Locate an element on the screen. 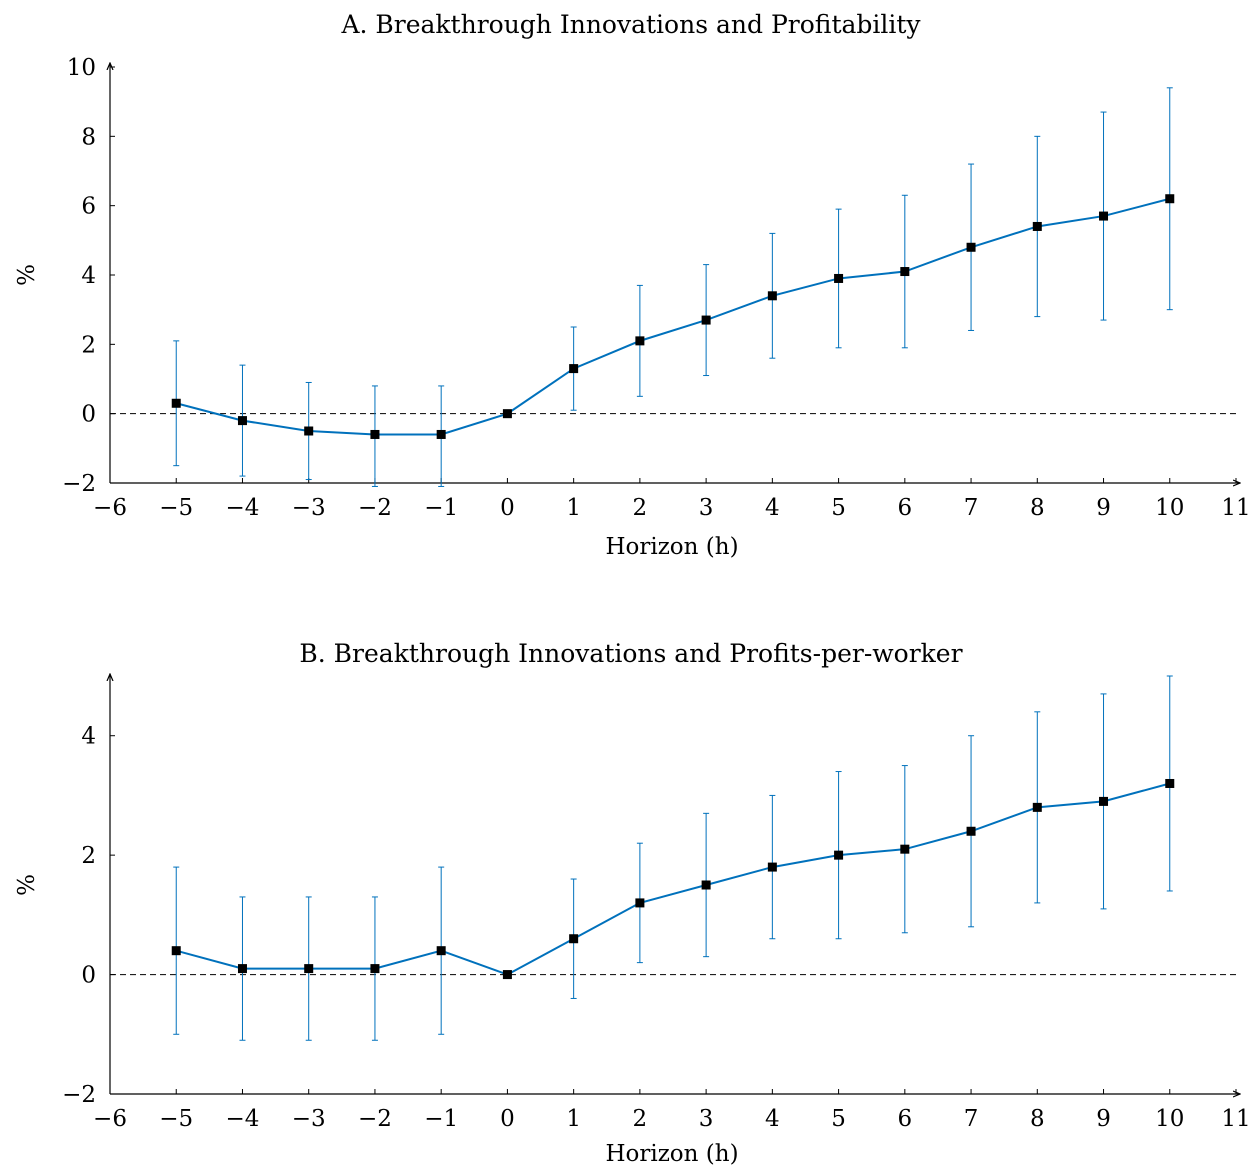 Image resolution: width=1252 pixels, height=1166 pixels. y-tick-label: 6 is located at coordinates (88, 207).